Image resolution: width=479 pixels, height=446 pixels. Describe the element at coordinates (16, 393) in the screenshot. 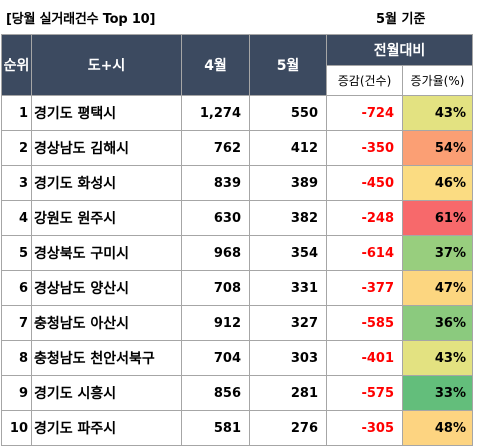

I see `rank-cell: 9` at that location.